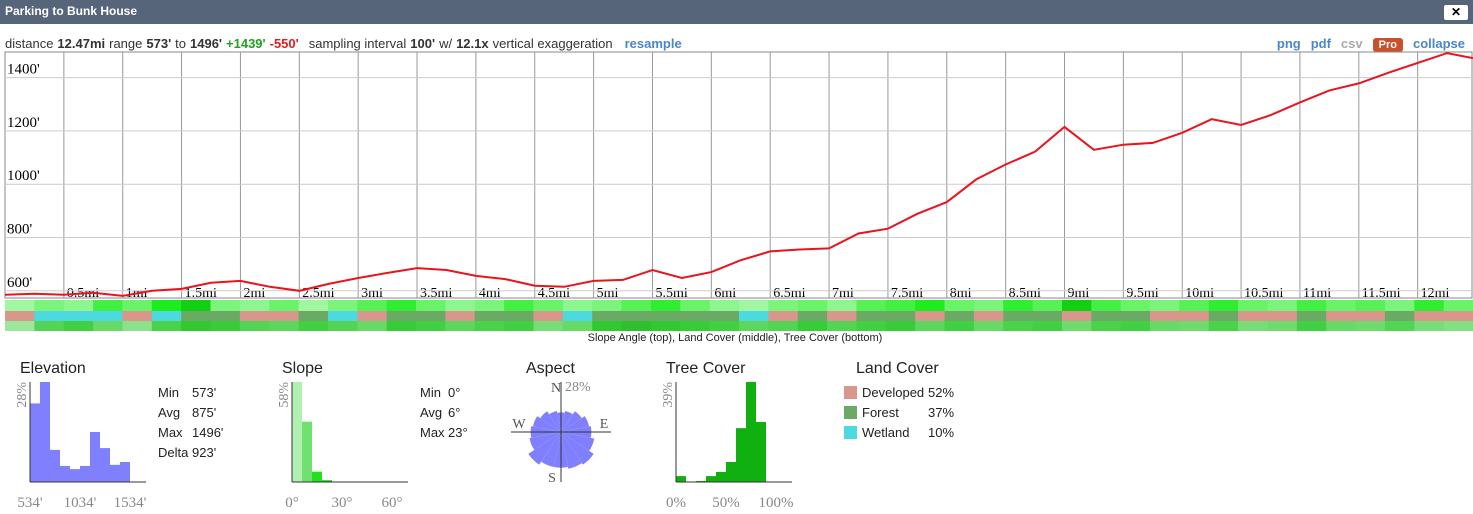  Describe the element at coordinates (1288, 43) in the screenshot. I see `export-link: png` at that location.